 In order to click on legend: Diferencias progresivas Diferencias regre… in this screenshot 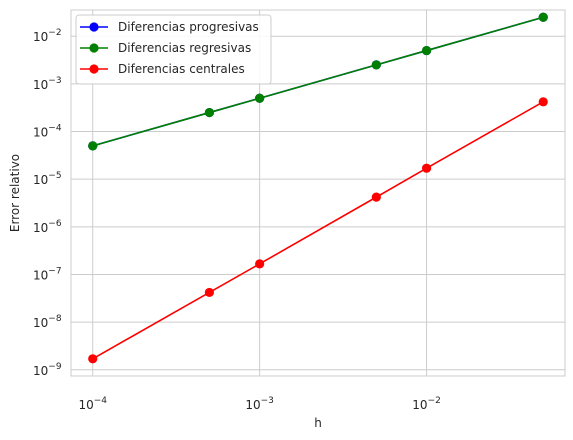, I will do `click(173, 49)`.